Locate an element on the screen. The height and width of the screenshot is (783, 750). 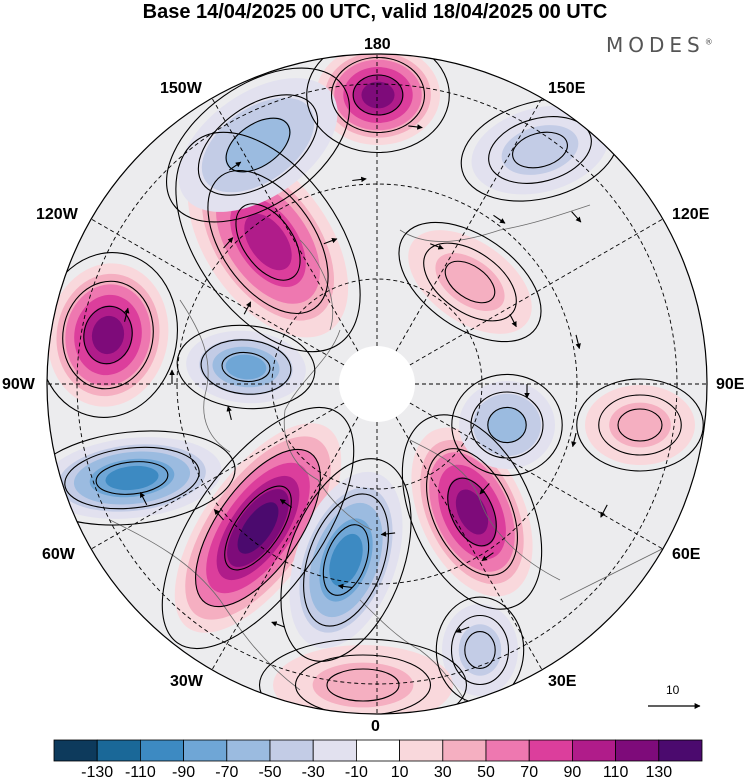
lon-label-120w: 120W is located at coordinates (57, 214).